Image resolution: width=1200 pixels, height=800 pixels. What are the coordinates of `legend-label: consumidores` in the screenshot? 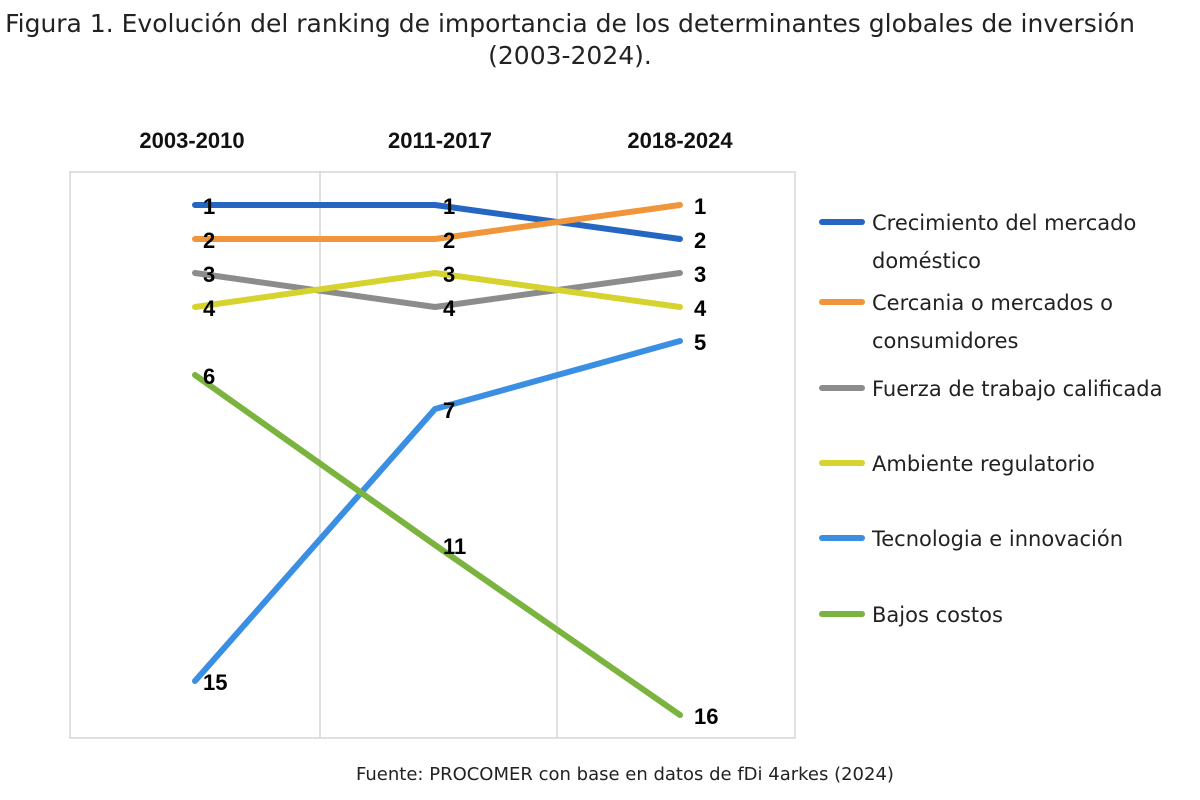 It's located at (945, 341).